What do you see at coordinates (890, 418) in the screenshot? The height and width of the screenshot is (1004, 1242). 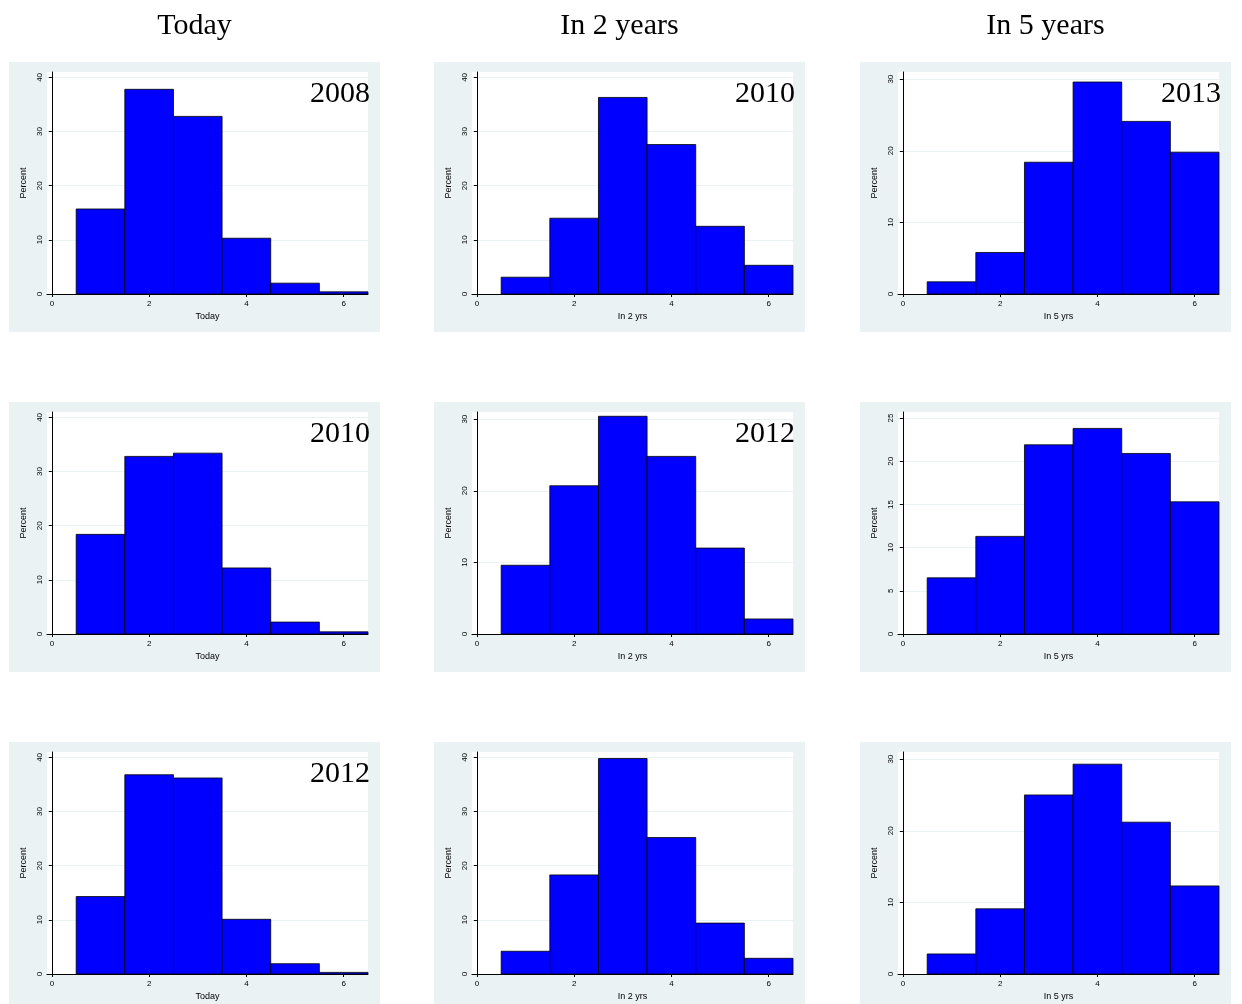 I see `y-tick-label: 25` at bounding box center [890, 418].